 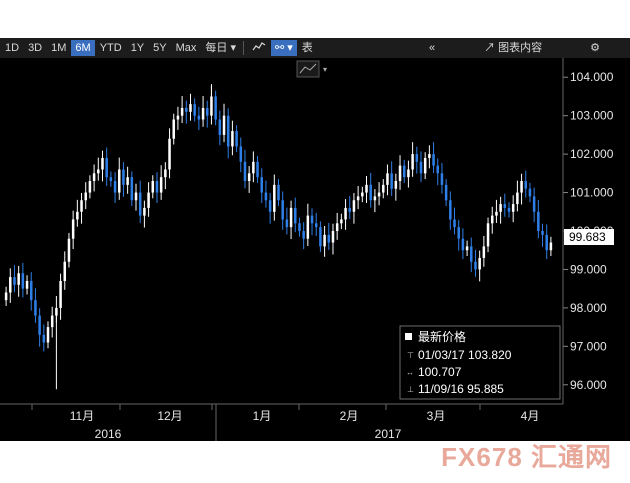 What do you see at coordinates (315, 462) in the screenshot?
I see `footer-strip` at bounding box center [315, 462].